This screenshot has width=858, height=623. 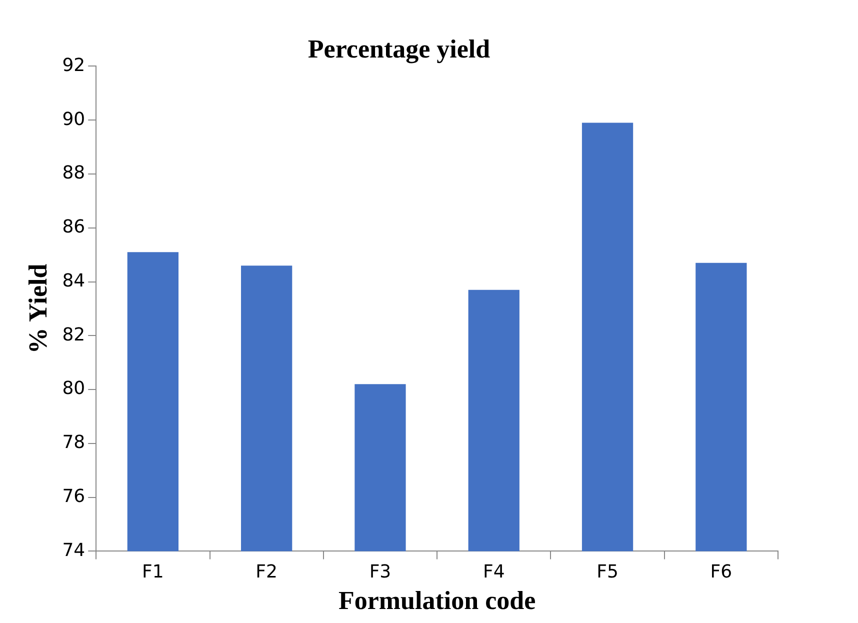 What do you see at coordinates (74, 496) in the screenshot?
I see `y-tick-label: 76` at bounding box center [74, 496].